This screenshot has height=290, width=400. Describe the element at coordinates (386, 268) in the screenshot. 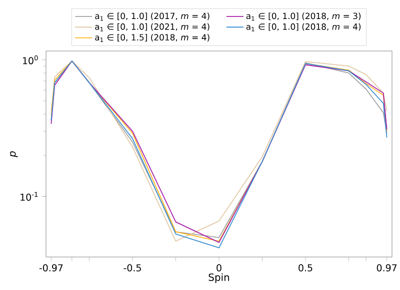

I see `x-tick-label: 0.97` at that location.